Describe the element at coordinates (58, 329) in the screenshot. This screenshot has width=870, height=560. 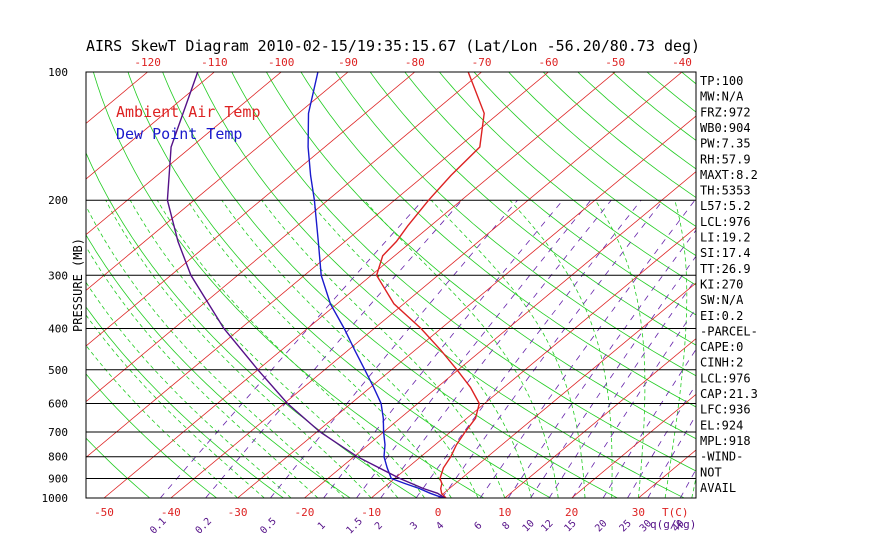
I see `pressure-tick-label: 400` at that location.